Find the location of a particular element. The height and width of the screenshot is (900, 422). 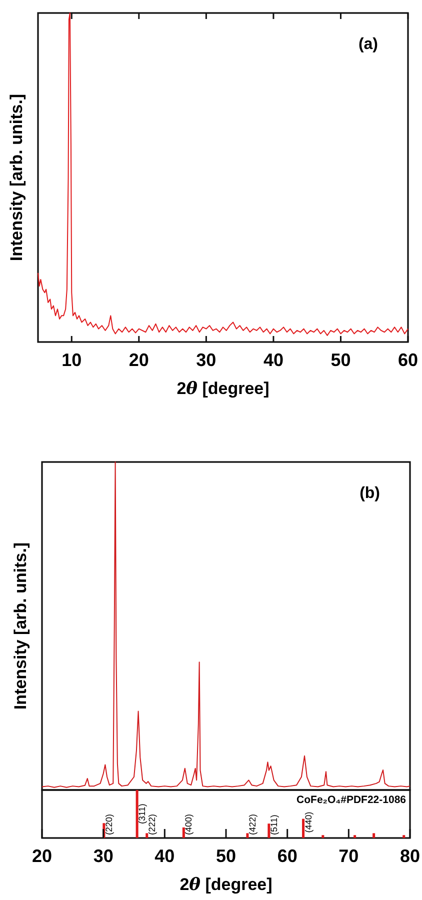

annotation: (311) is located at coordinates (142, 814).